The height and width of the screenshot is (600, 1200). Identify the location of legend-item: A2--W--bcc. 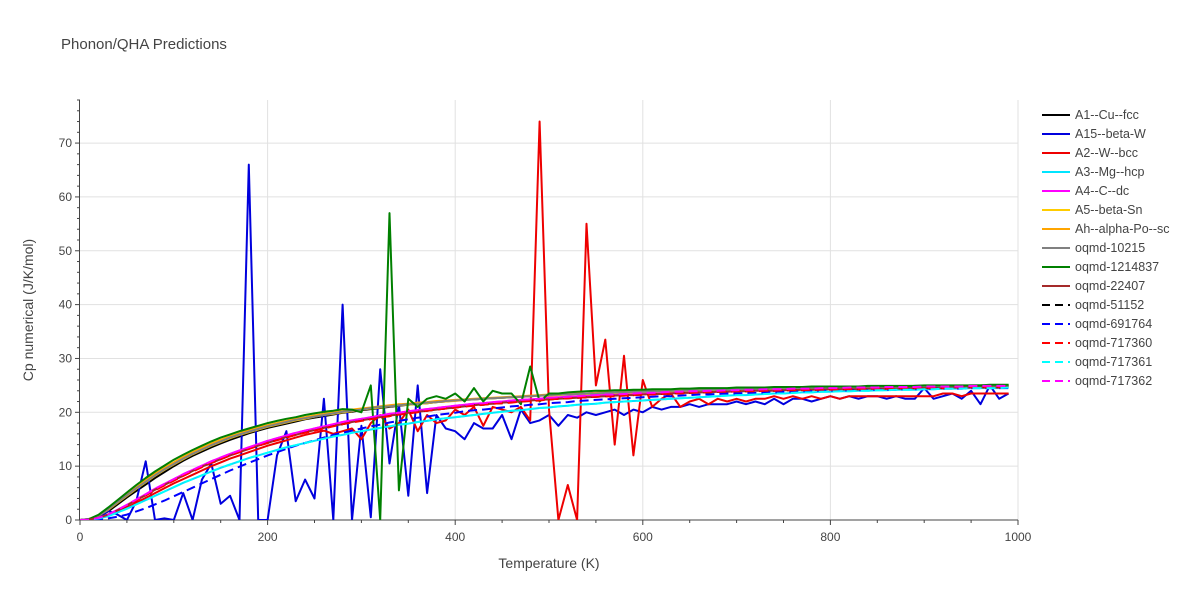
(1104, 152).